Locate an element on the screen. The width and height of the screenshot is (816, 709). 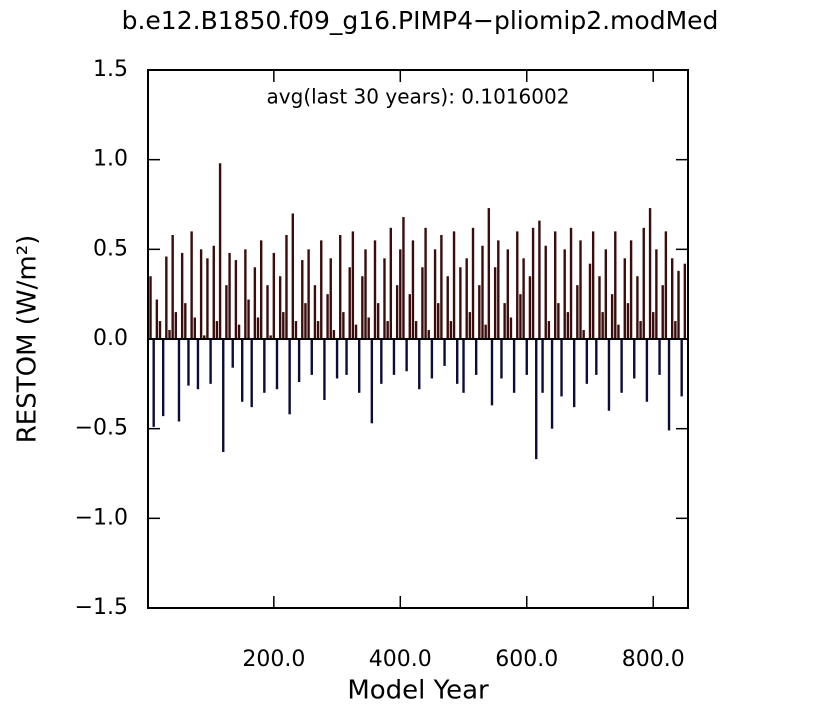
y-tick-label: 1.5 is located at coordinates (110, 69).